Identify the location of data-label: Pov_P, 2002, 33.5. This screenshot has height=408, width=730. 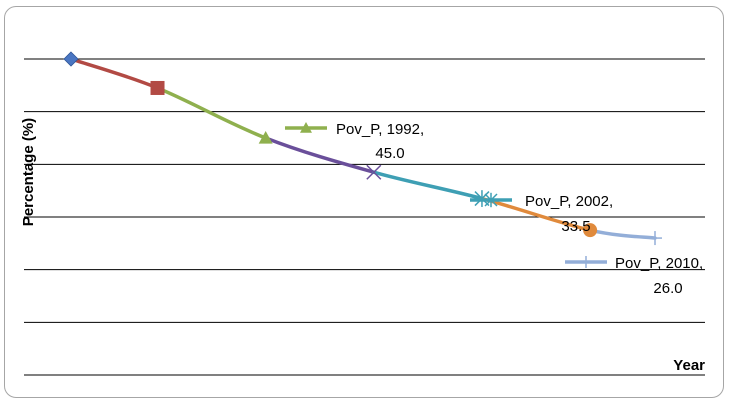
(541, 213).